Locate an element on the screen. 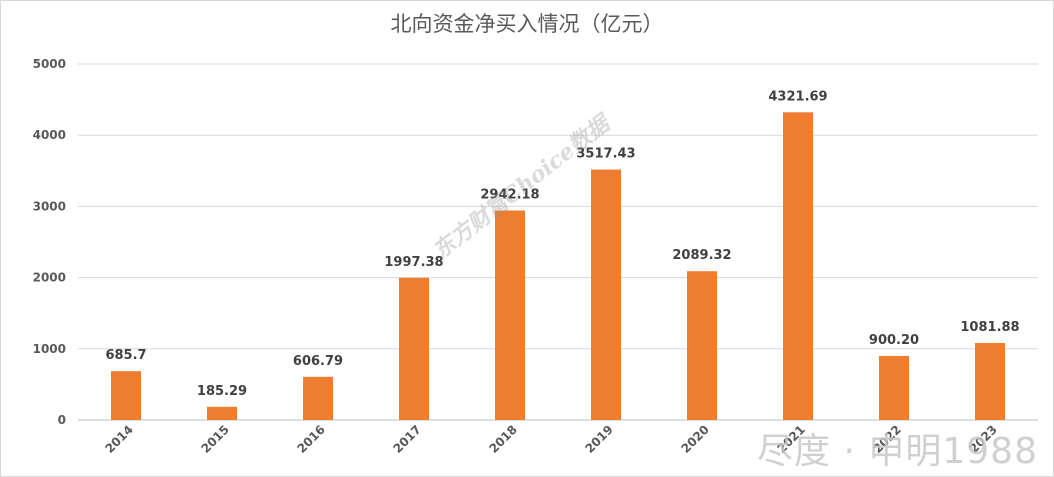 This screenshot has width=1054, height=477. data-label: 185.29 is located at coordinates (222, 391).